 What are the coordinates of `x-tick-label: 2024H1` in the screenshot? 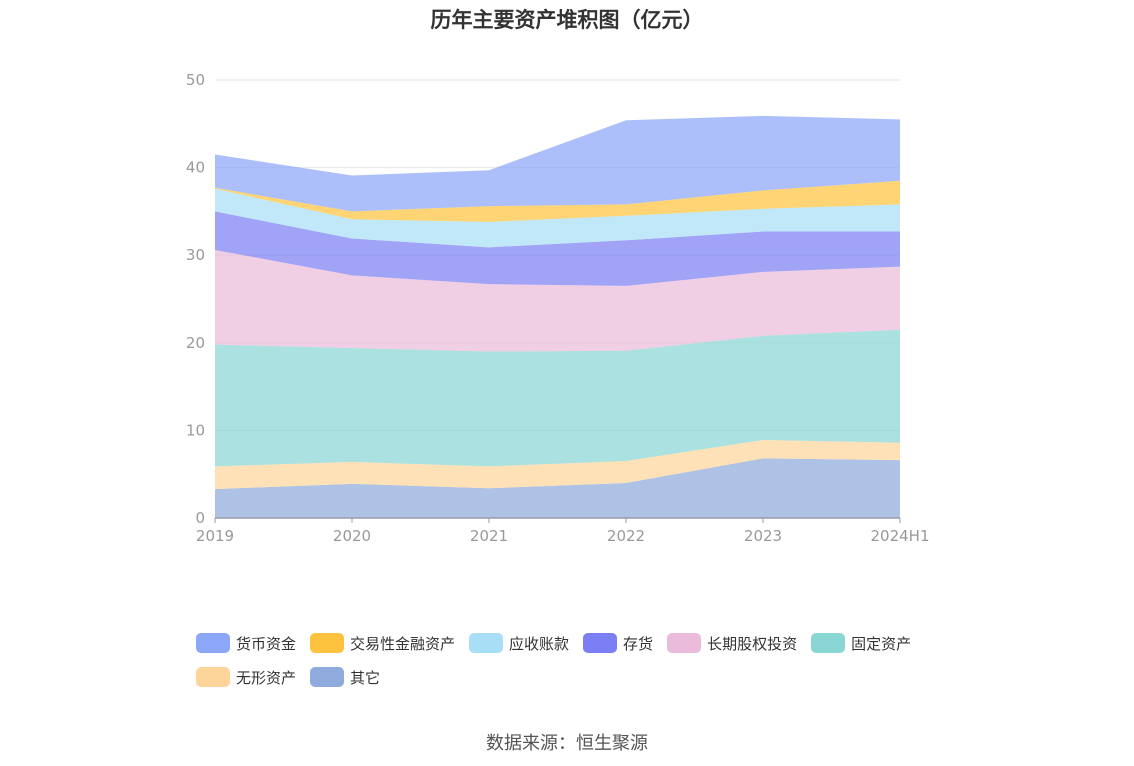 It's located at (900, 536).